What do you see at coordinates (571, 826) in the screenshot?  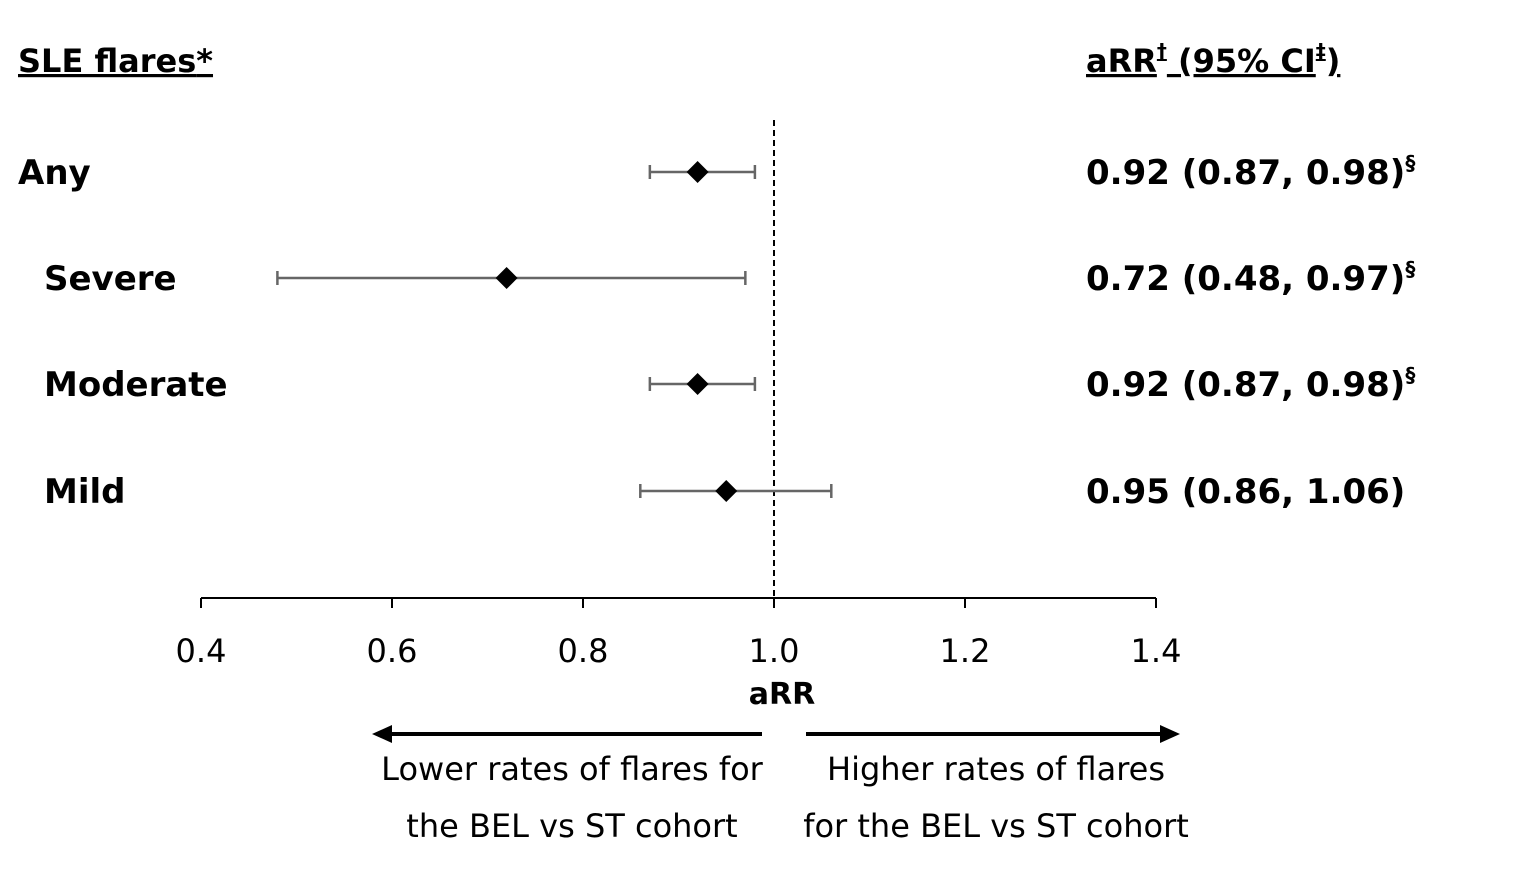 I see `left-note-line-2: the BEL vs ST cohort` at bounding box center [571, 826].